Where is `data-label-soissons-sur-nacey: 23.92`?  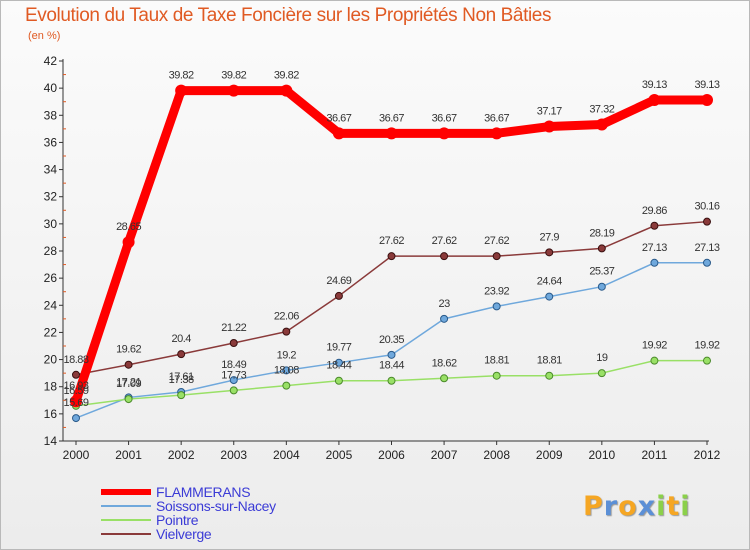 data-label-soissons-sur-nacey: 23.92 is located at coordinates (496, 291).